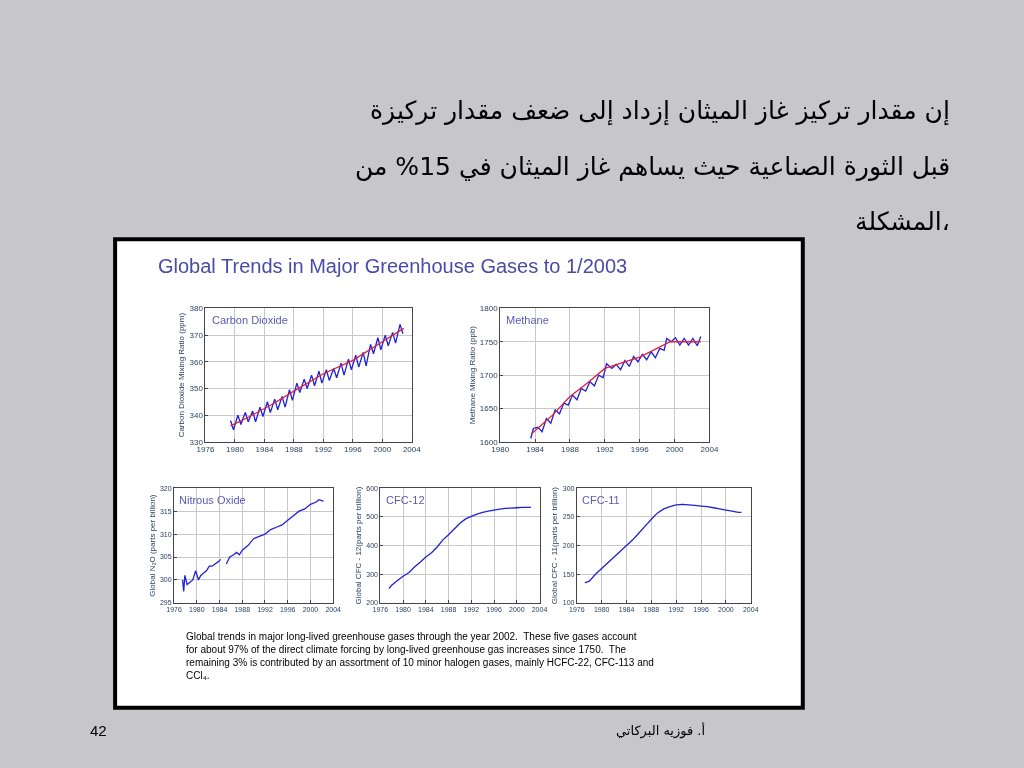  I want to click on y-tick-label: 370, so click(196, 335).